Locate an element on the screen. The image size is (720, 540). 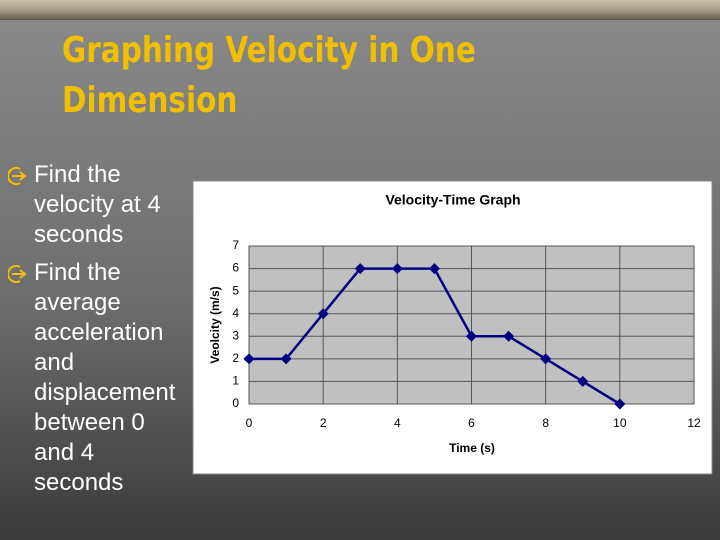
y-tick-label: 2 is located at coordinates (235, 358).